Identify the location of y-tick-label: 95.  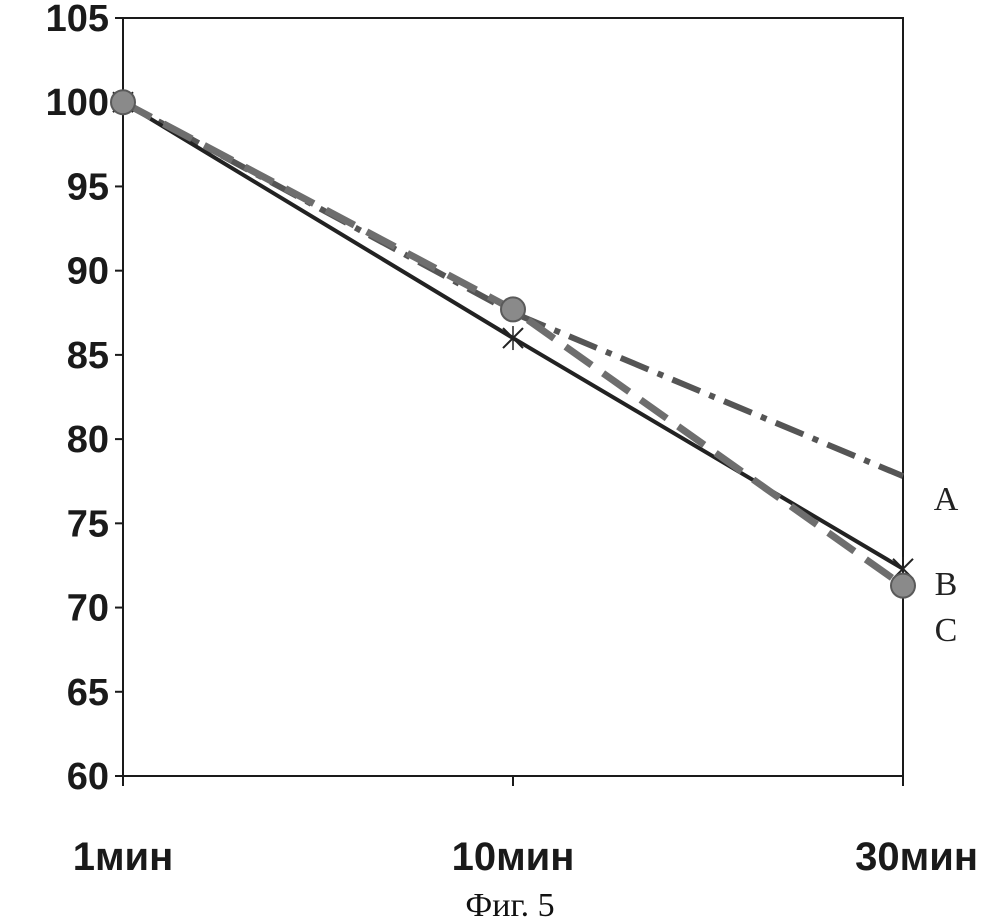
(88, 187).